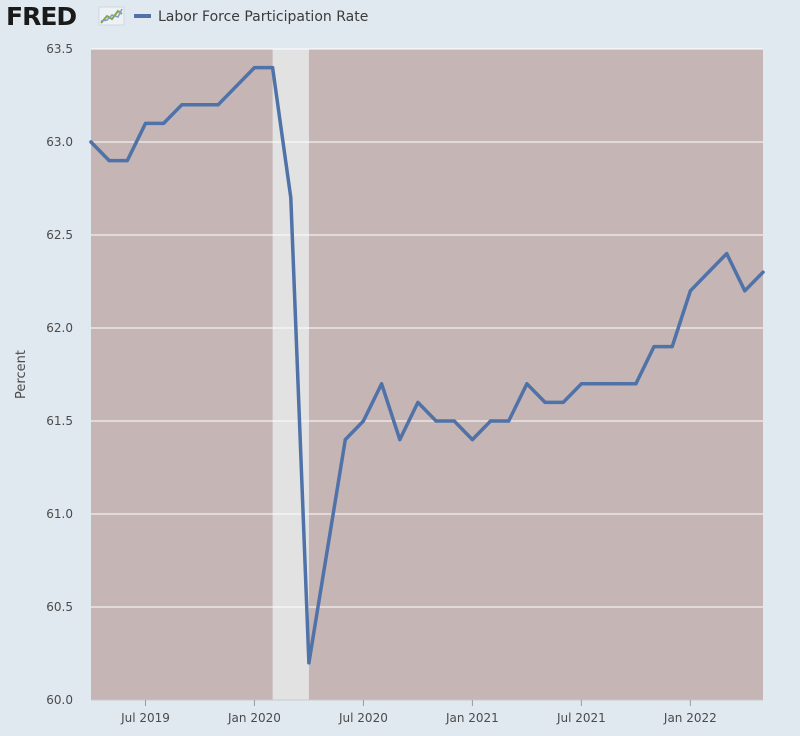 The height and width of the screenshot is (736, 800). What do you see at coordinates (145, 718) in the screenshot?
I see `x-tick-label: Jul 2019` at bounding box center [145, 718].